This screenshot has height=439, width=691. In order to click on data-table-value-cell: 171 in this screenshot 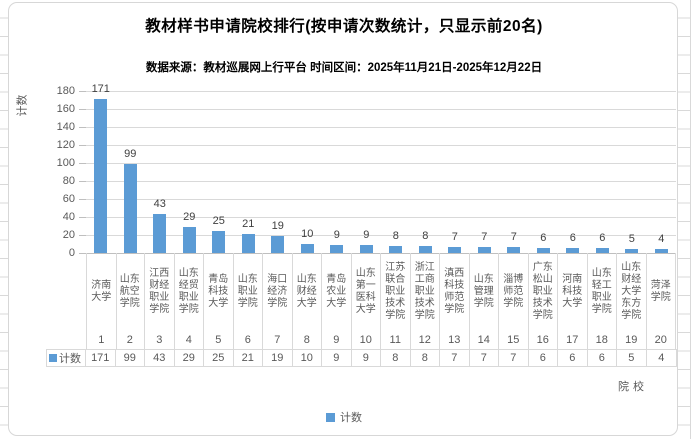, I will do `click(101, 358)`.